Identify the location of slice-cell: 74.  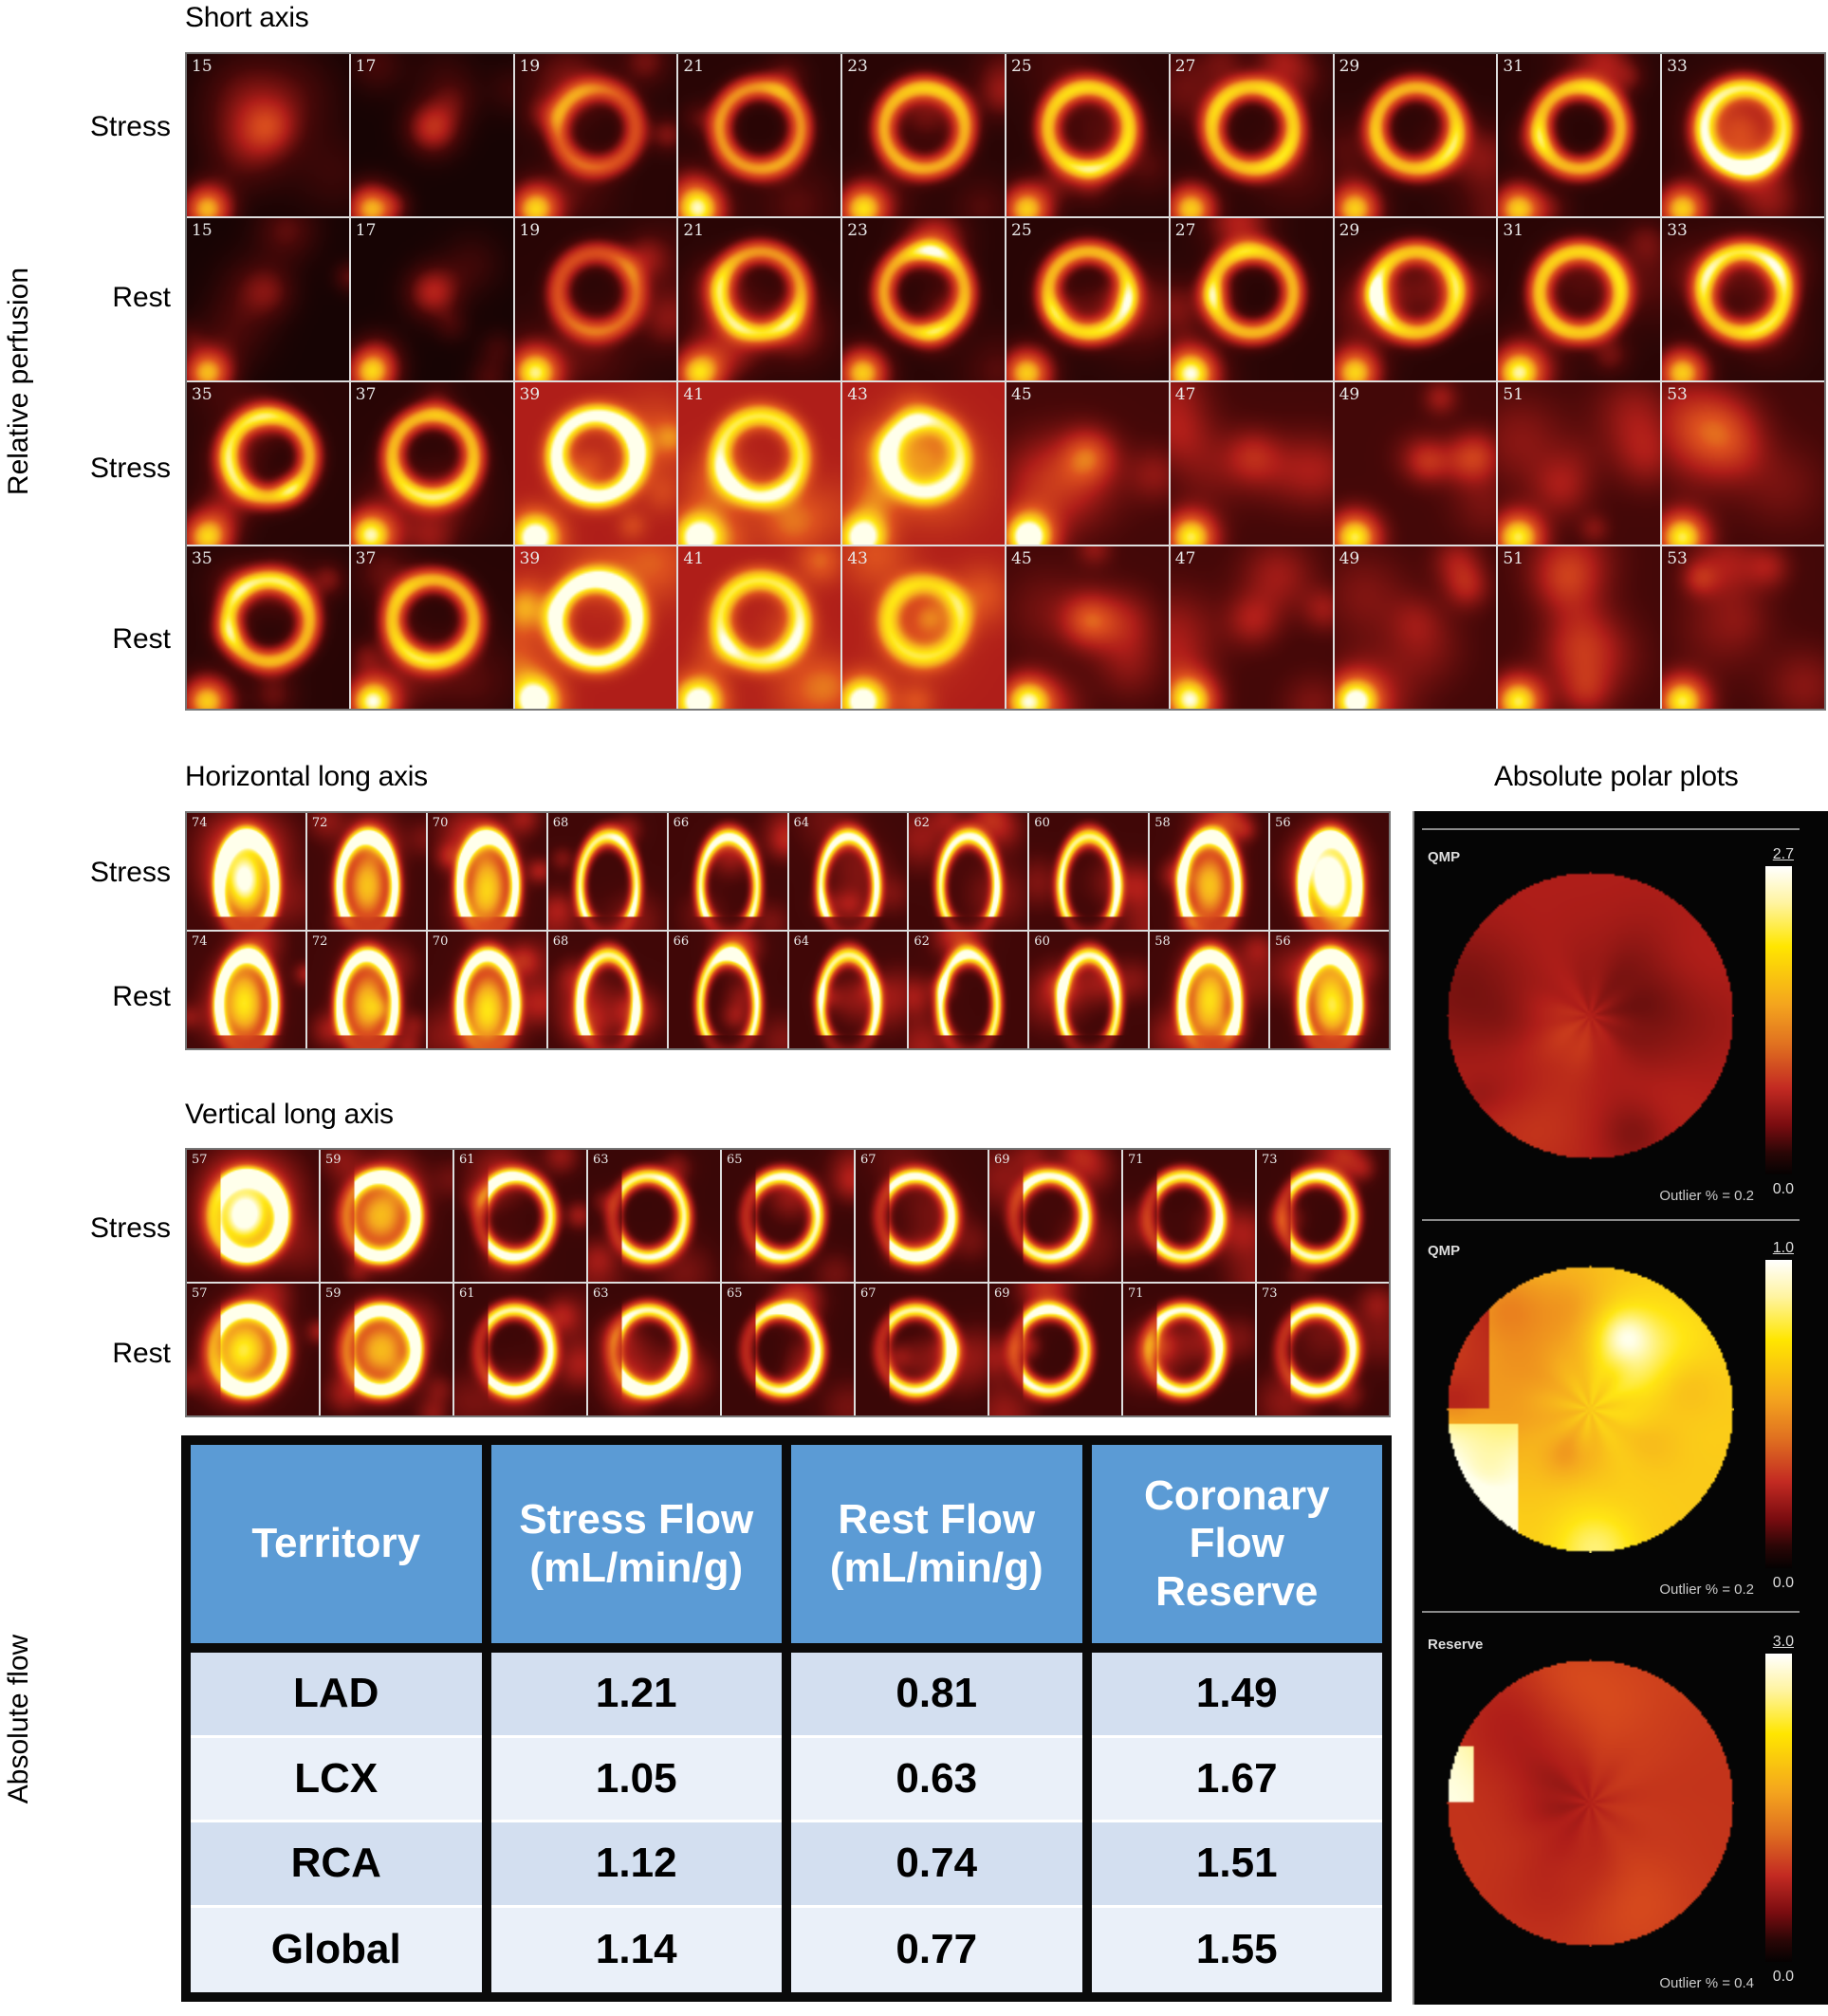
(246, 990).